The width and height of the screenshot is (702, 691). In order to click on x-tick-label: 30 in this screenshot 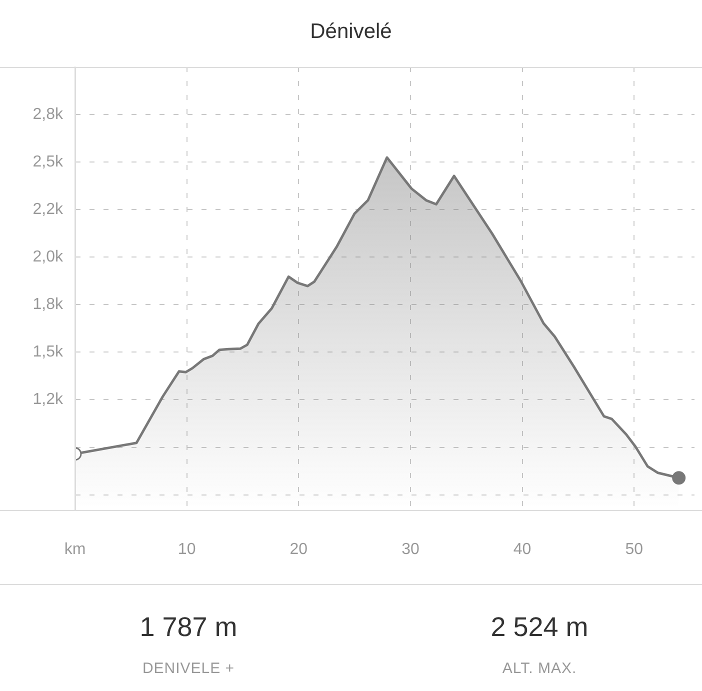, I will do `click(411, 549)`.